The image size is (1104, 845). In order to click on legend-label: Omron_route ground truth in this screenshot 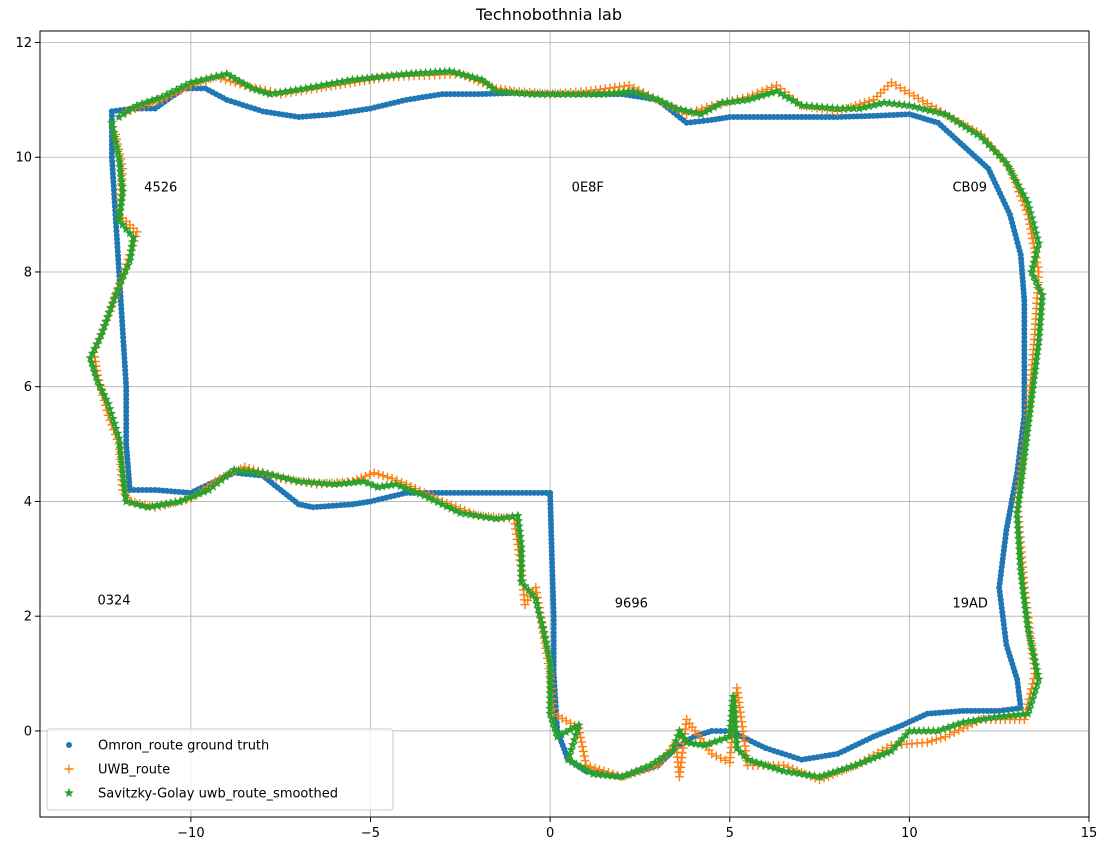, I will do `click(183, 746)`.